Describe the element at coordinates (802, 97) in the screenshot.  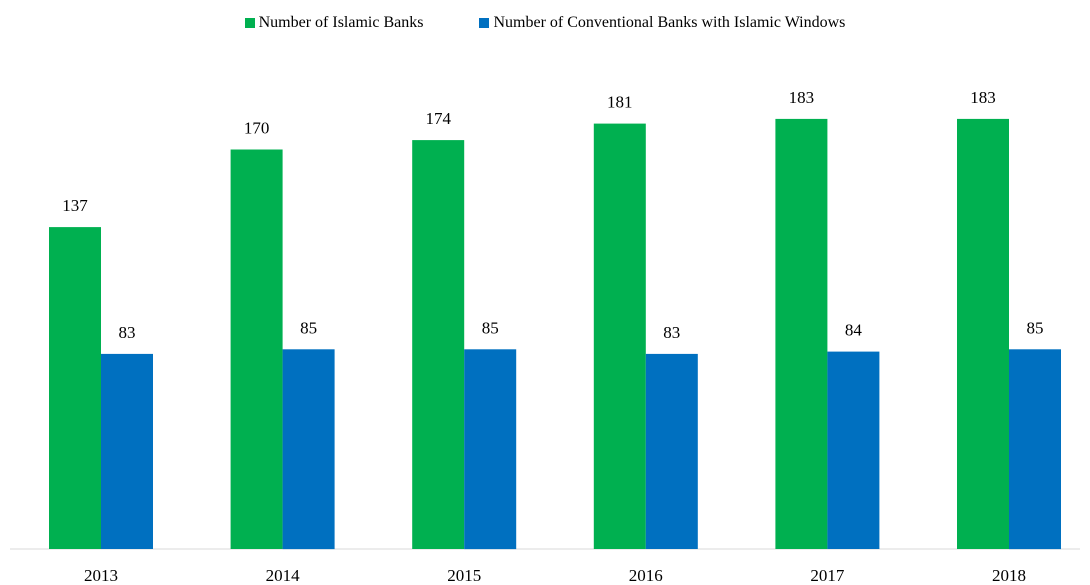
I see `data-label-islamic-banks-2017: 183` at that location.